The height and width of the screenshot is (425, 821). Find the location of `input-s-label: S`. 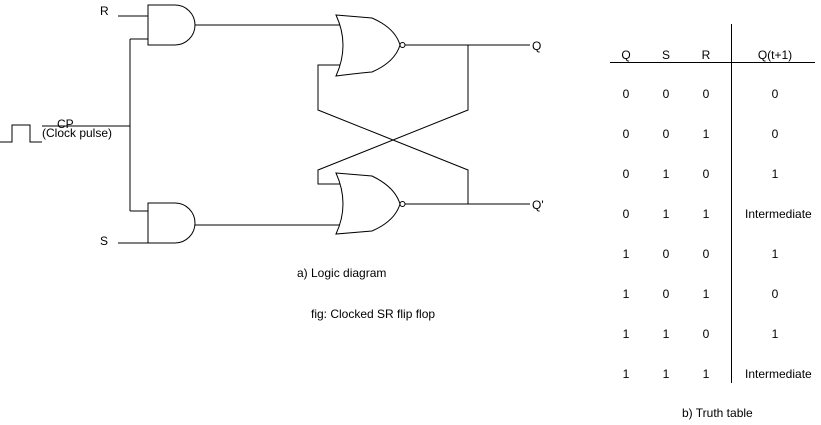

input-s-label: S is located at coordinates (104, 241).